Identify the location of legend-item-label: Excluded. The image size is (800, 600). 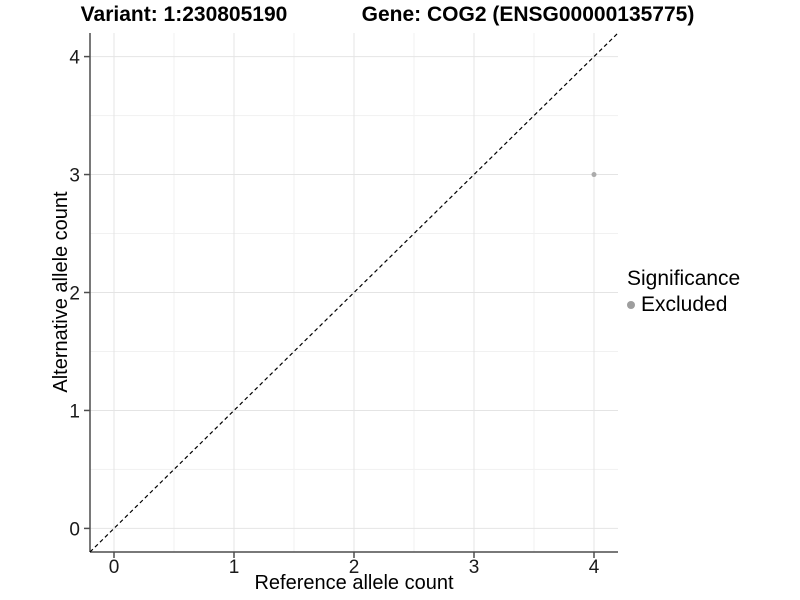
(684, 304).